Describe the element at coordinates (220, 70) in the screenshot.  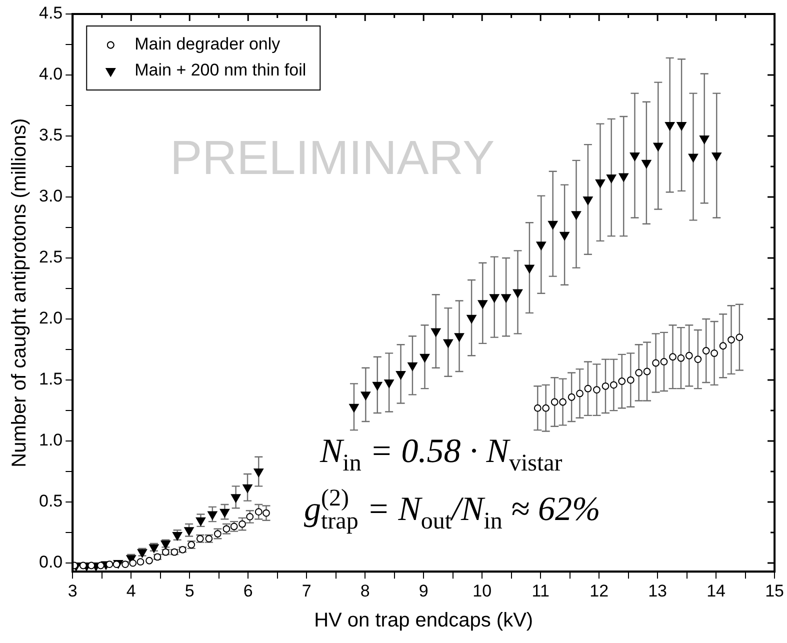
I see `legend-label: Main + 200 nm thin foil` at that location.